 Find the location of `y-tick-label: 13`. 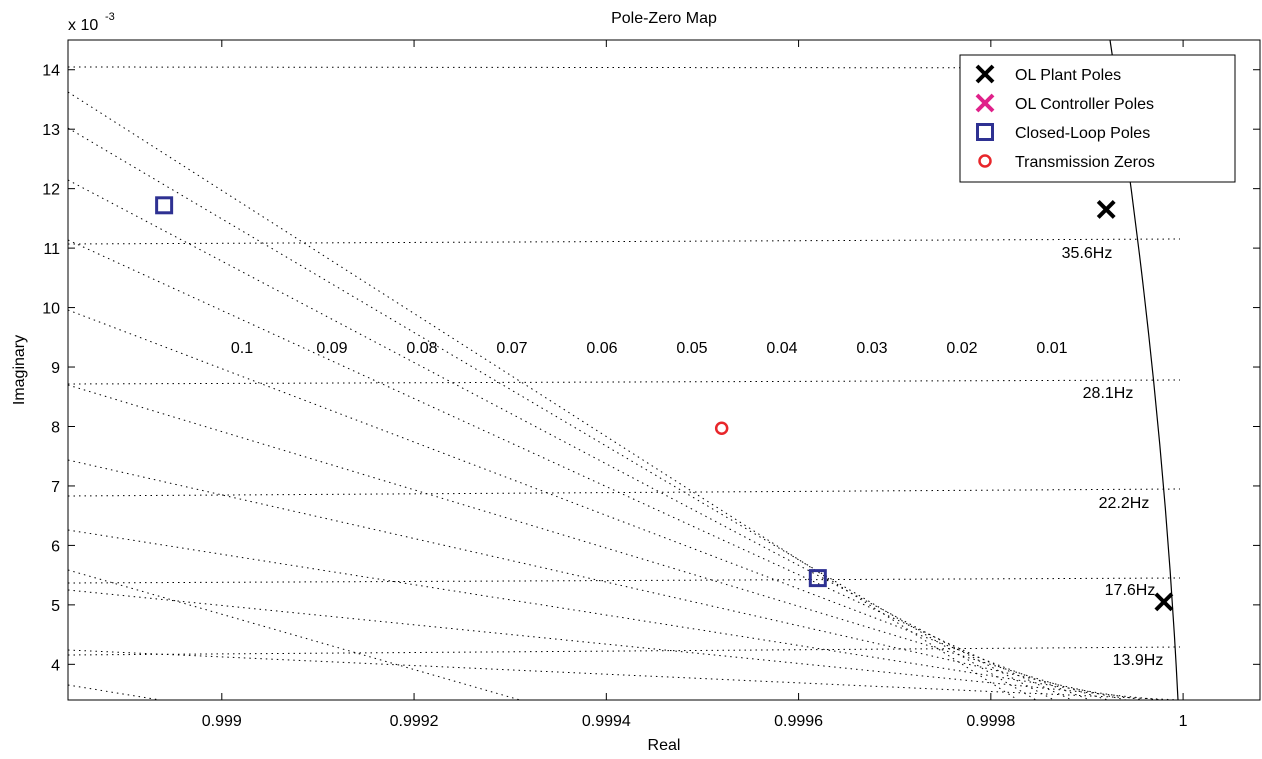

y-tick-label: 13 is located at coordinates (51, 130).